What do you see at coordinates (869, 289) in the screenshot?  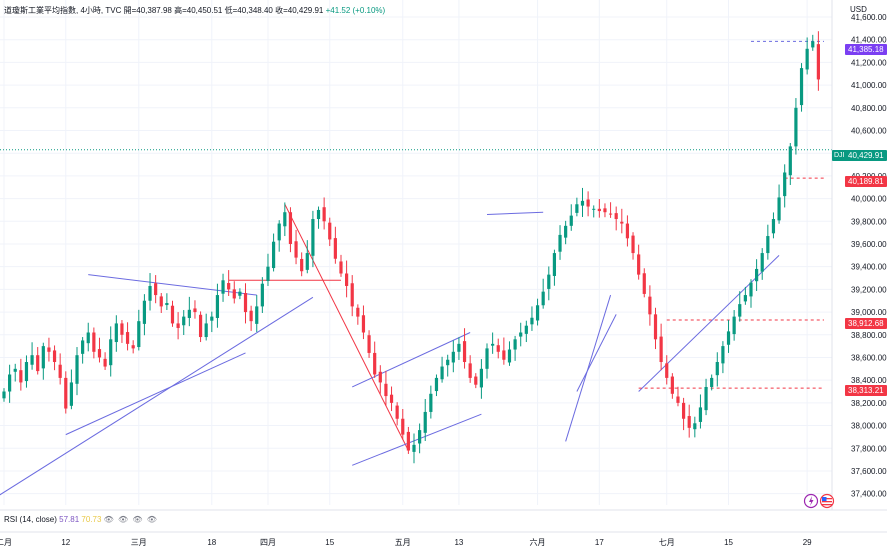 I see `y-tick-label: 39,200.00` at bounding box center [869, 289].